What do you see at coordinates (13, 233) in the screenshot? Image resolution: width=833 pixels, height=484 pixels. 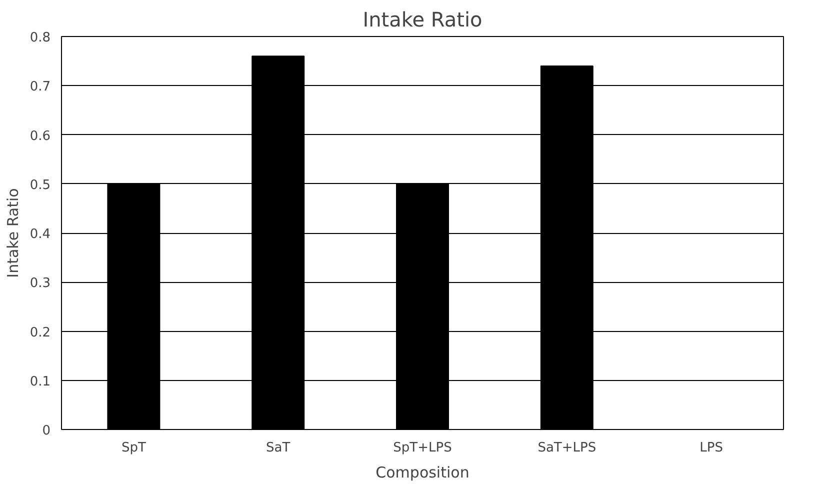 I see `y-axis-title: Intake Ratio` at bounding box center [13, 233].